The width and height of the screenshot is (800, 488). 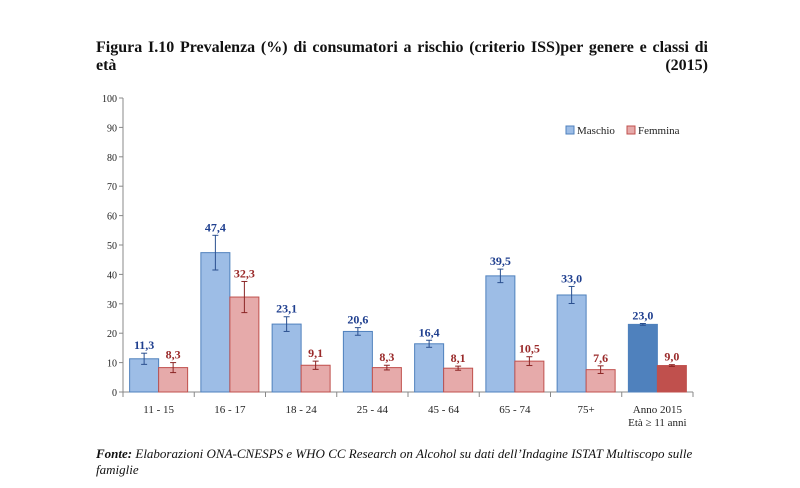 What do you see at coordinates (144, 345) in the screenshot?
I see `data-label: 11,3` at bounding box center [144, 345].